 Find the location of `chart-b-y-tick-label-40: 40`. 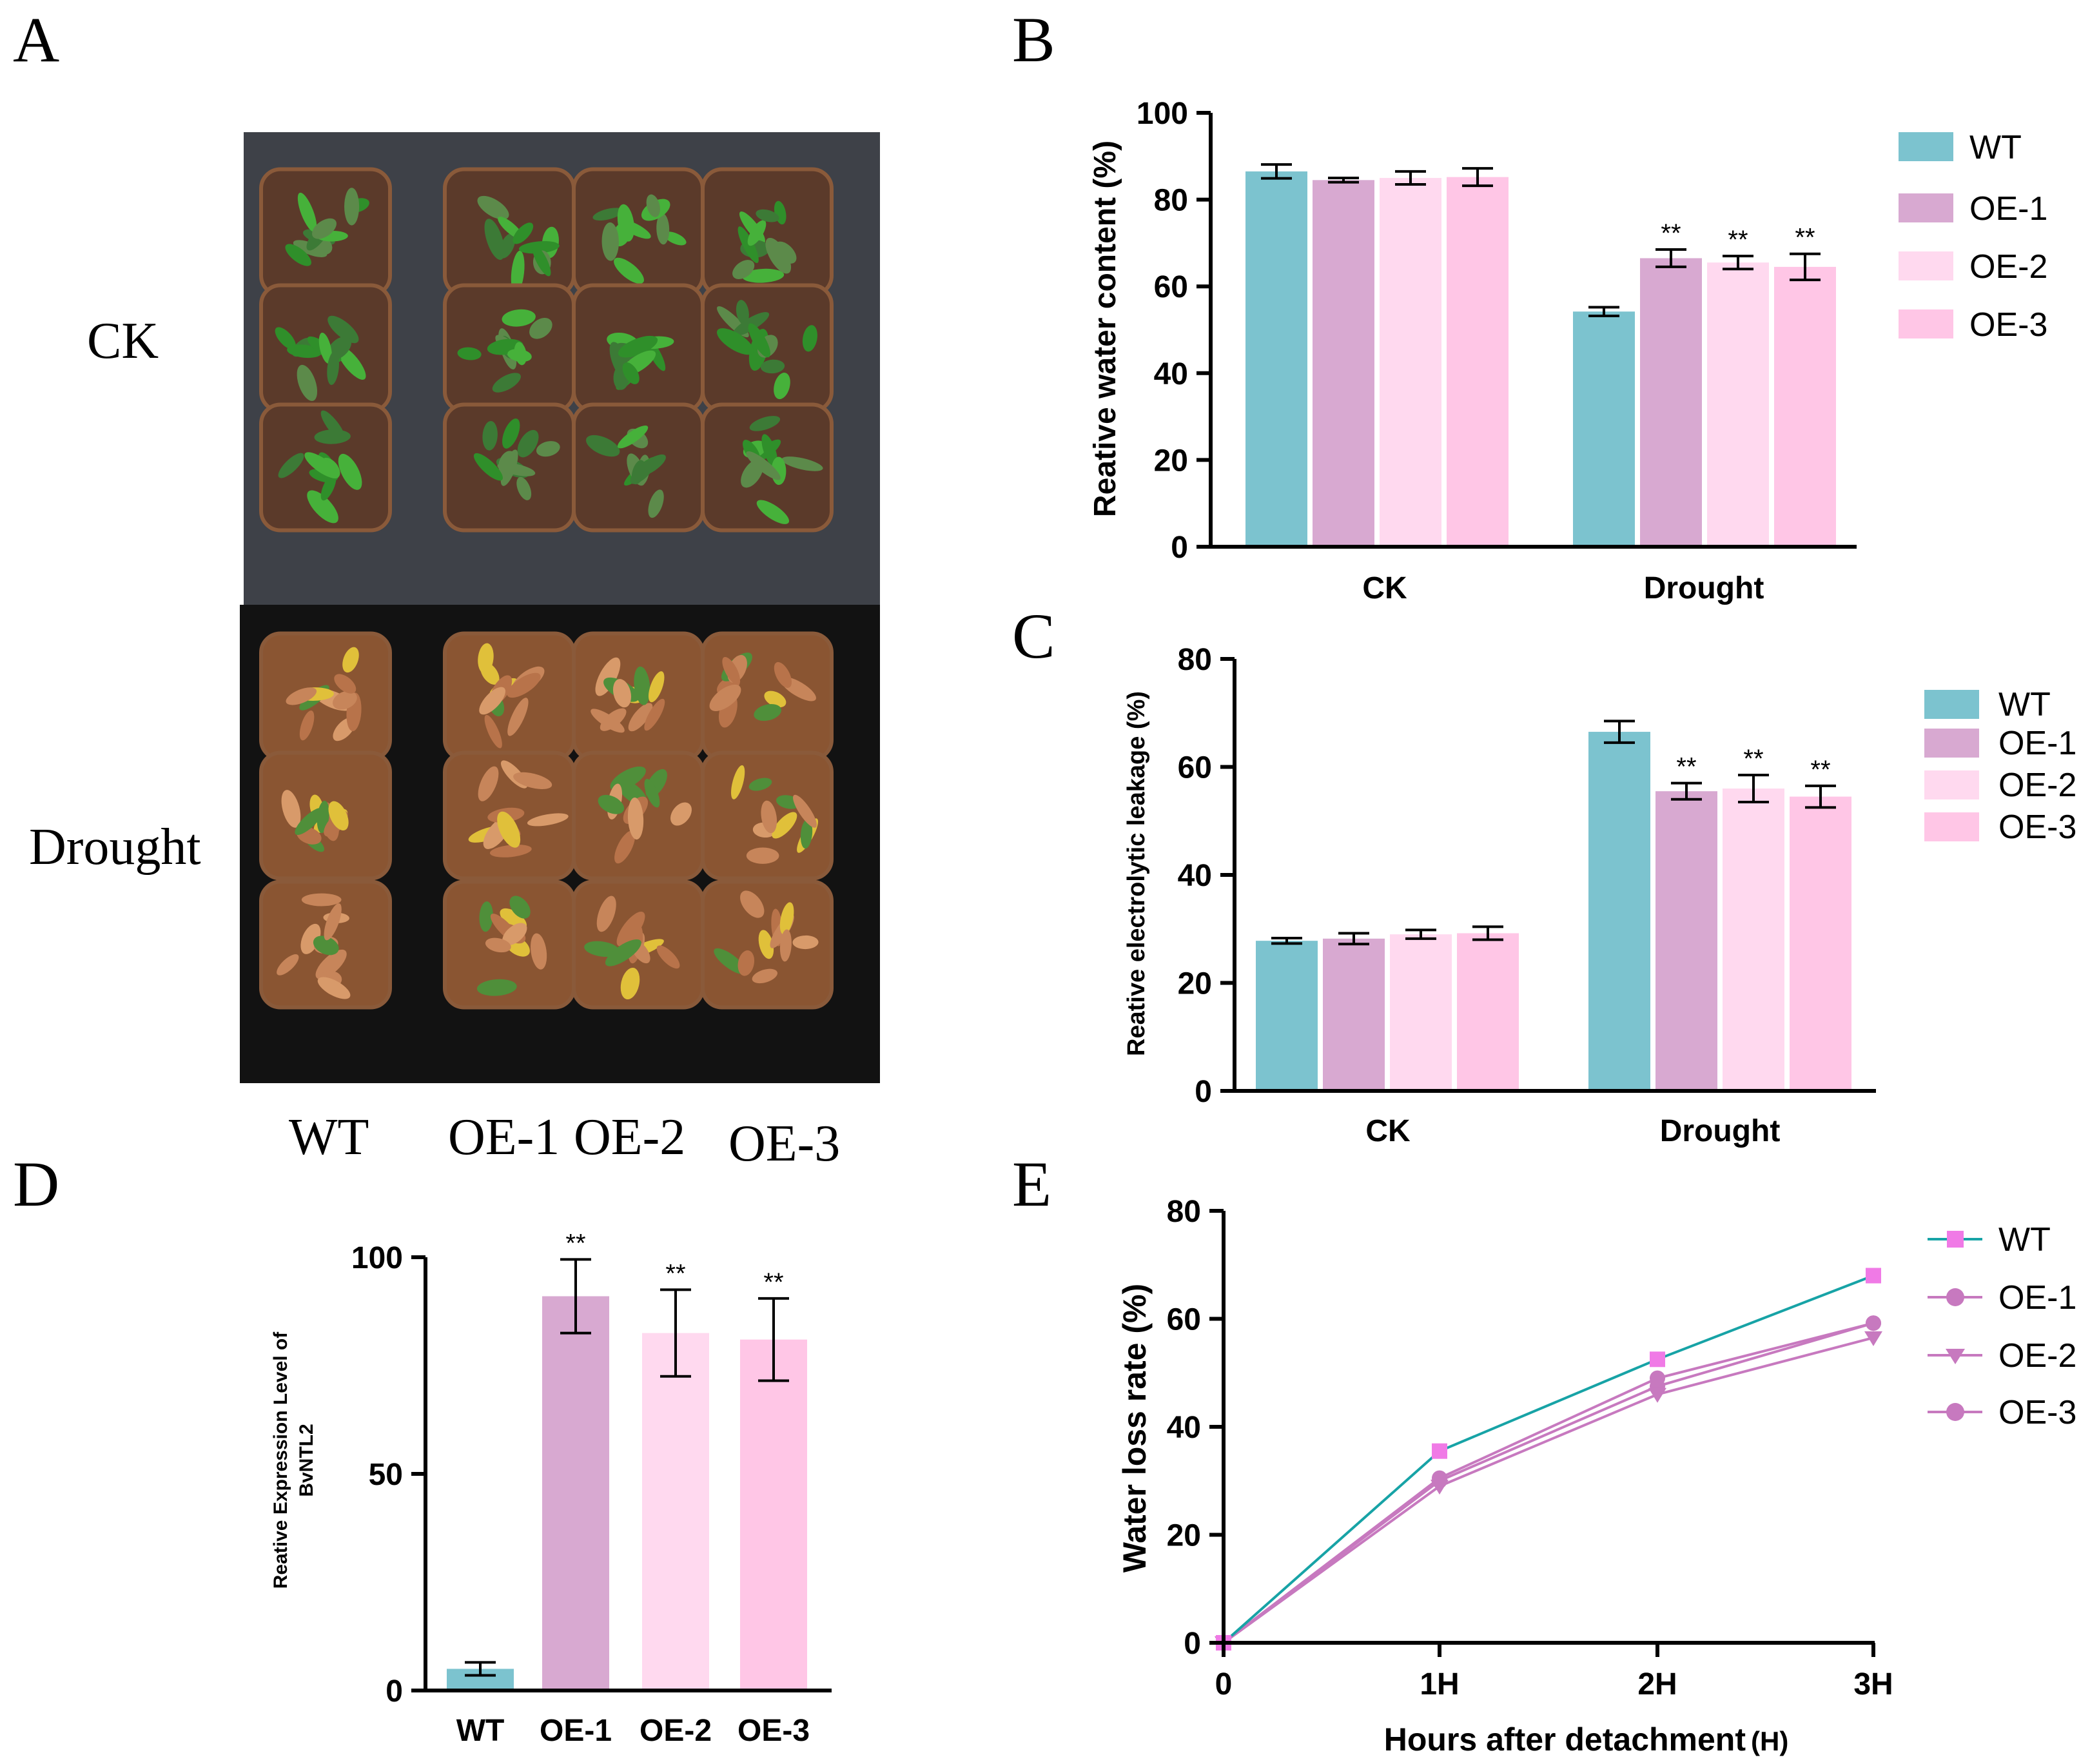

chart-b-y-tick-label-40: 40 is located at coordinates (1171, 374).